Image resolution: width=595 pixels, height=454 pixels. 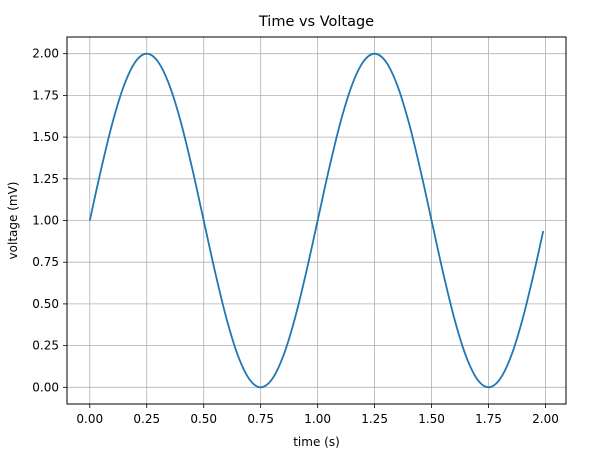 I want to click on x-tick-label: 0.75, so click(x=260, y=419).